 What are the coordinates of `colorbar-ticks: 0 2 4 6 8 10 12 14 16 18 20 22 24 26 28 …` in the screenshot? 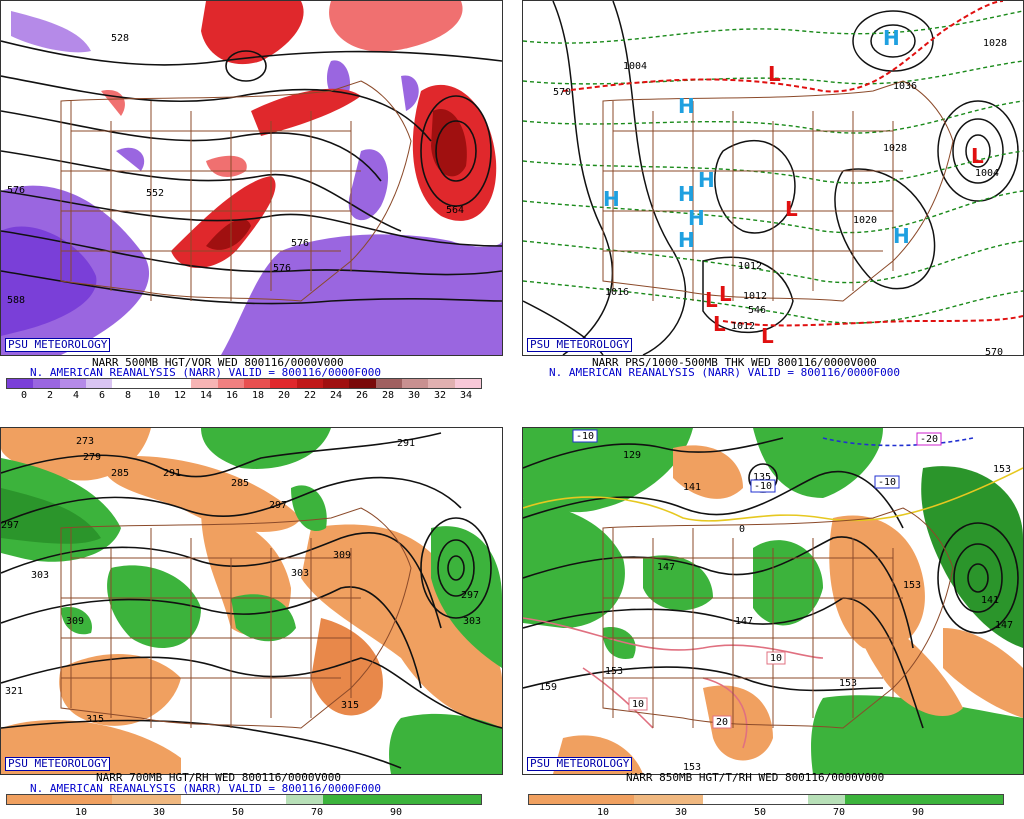 It's located at (246, 395).